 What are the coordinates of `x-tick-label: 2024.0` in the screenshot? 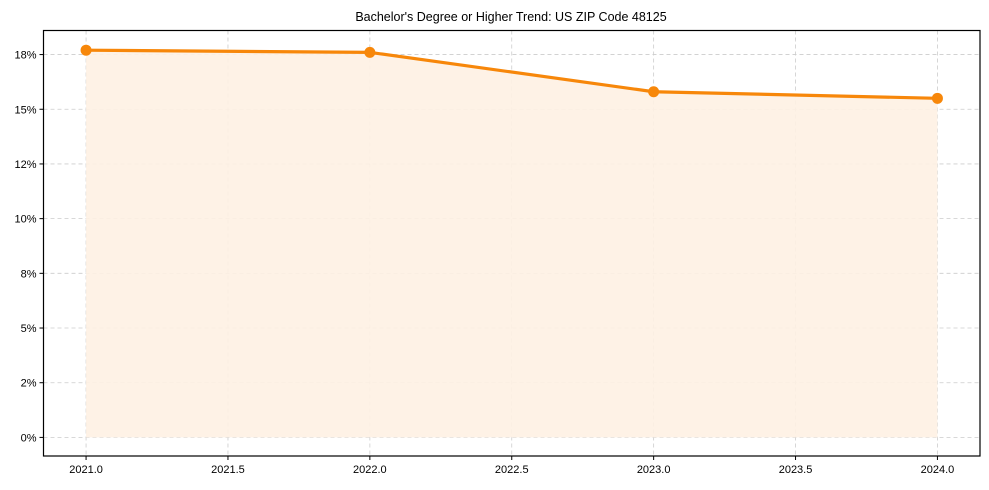 It's located at (938, 470).